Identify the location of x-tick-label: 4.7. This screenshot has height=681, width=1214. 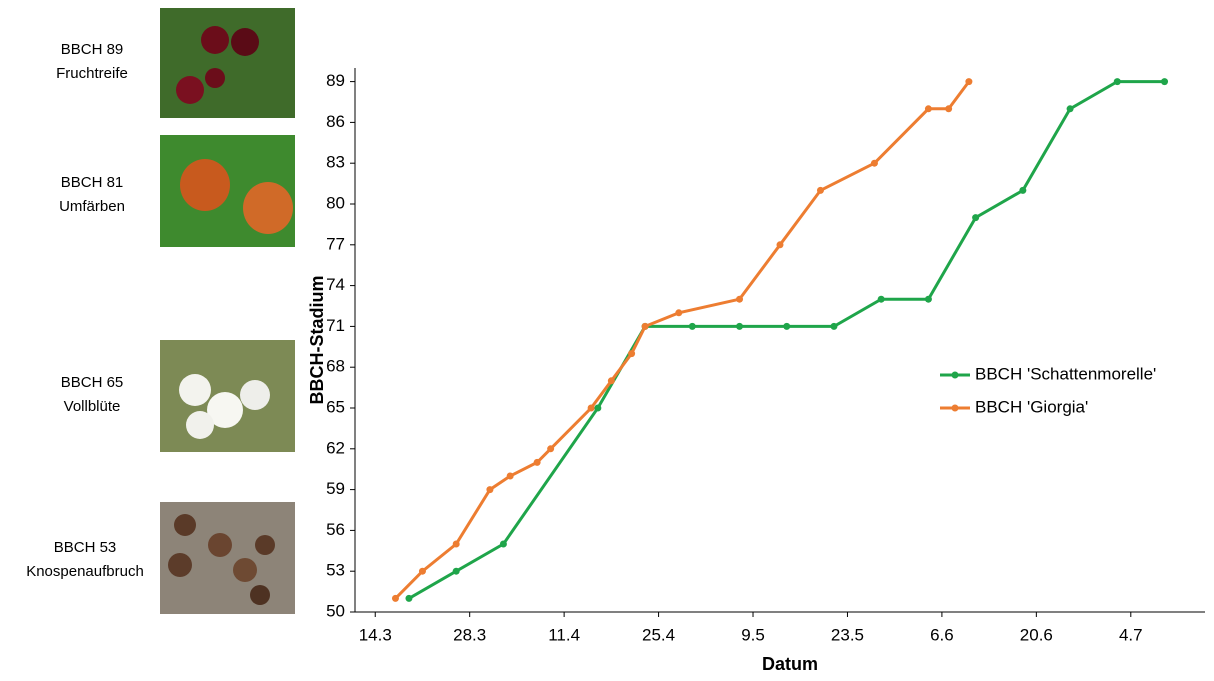
(1131, 634).